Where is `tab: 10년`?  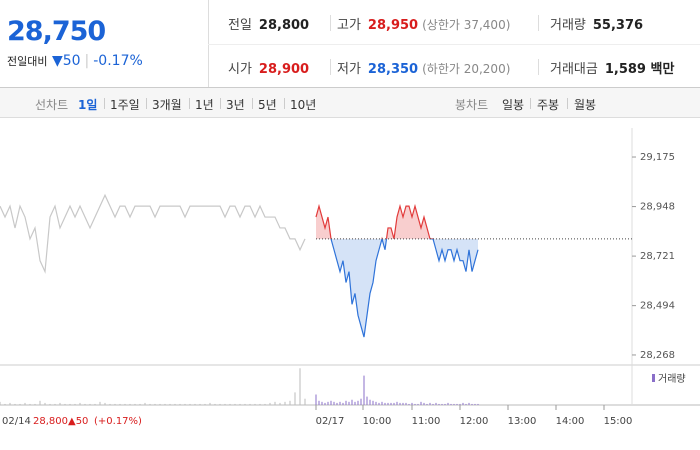 tab: 10년 is located at coordinates (303, 105).